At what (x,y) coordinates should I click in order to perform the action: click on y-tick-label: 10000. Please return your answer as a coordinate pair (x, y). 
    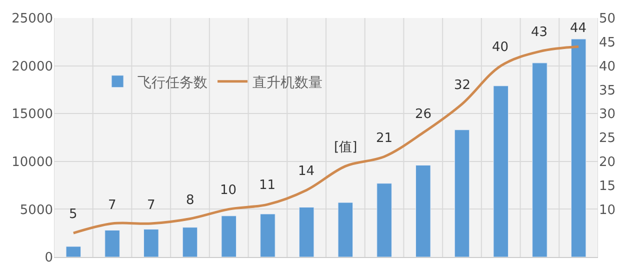
    Looking at the image, I should click on (32, 162).